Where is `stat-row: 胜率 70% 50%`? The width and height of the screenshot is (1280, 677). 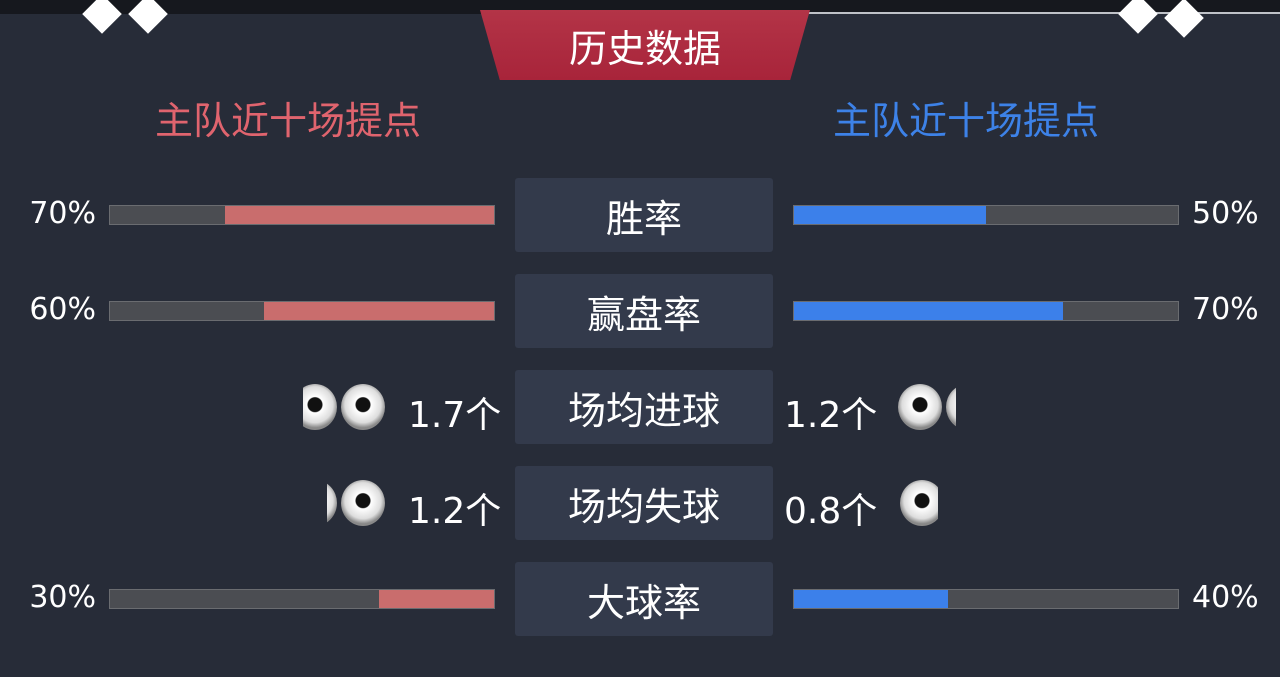 stat-row: 胜率 70% 50% is located at coordinates (640, 215).